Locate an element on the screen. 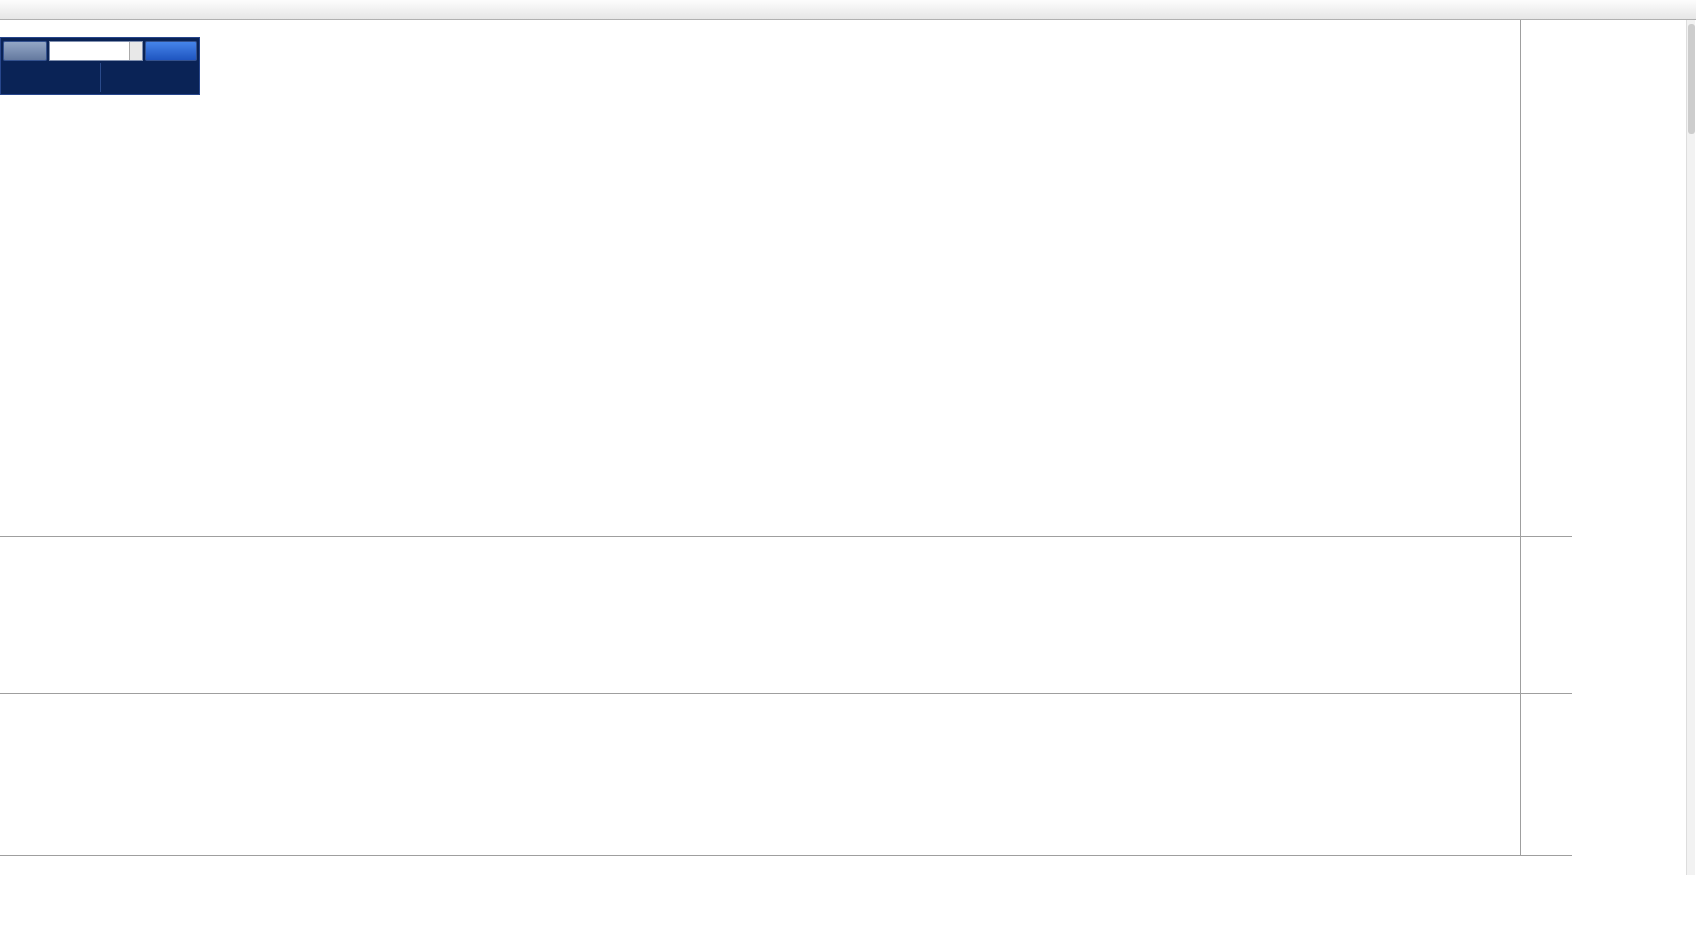  trade-panel-controls is located at coordinates (100, 50).